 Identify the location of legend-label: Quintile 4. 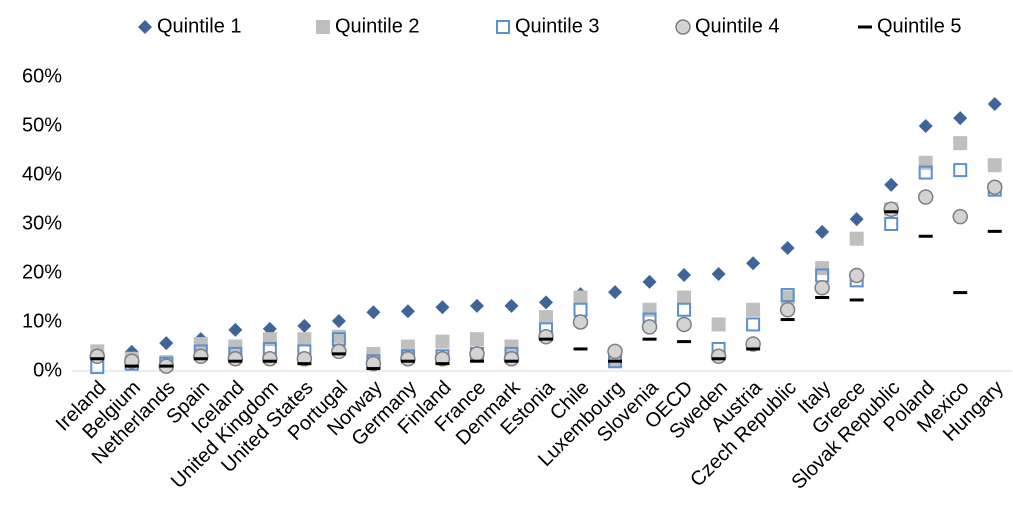
(737, 26).